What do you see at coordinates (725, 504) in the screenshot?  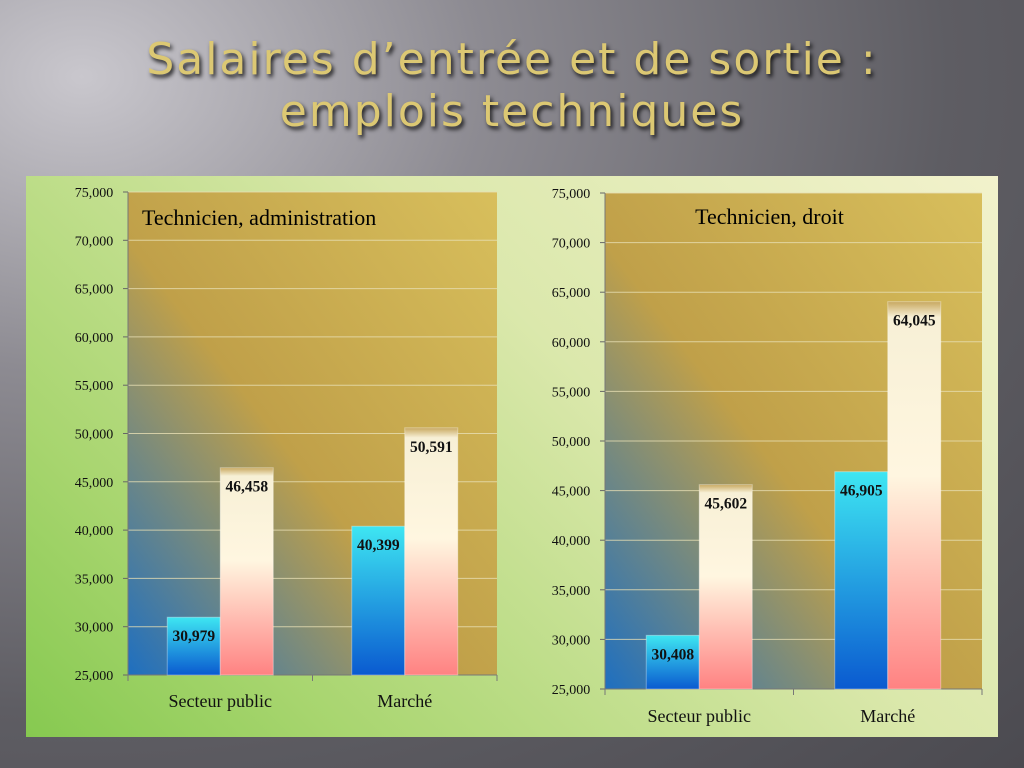 I see `bar-value-label: 45,602` at bounding box center [725, 504].